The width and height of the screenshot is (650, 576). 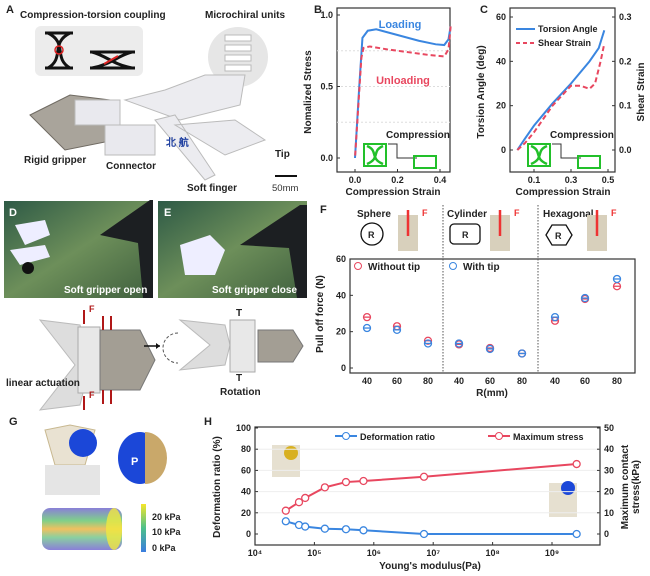 I want to click on microchiral-label: Microchiral units, so click(x=245, y=15).